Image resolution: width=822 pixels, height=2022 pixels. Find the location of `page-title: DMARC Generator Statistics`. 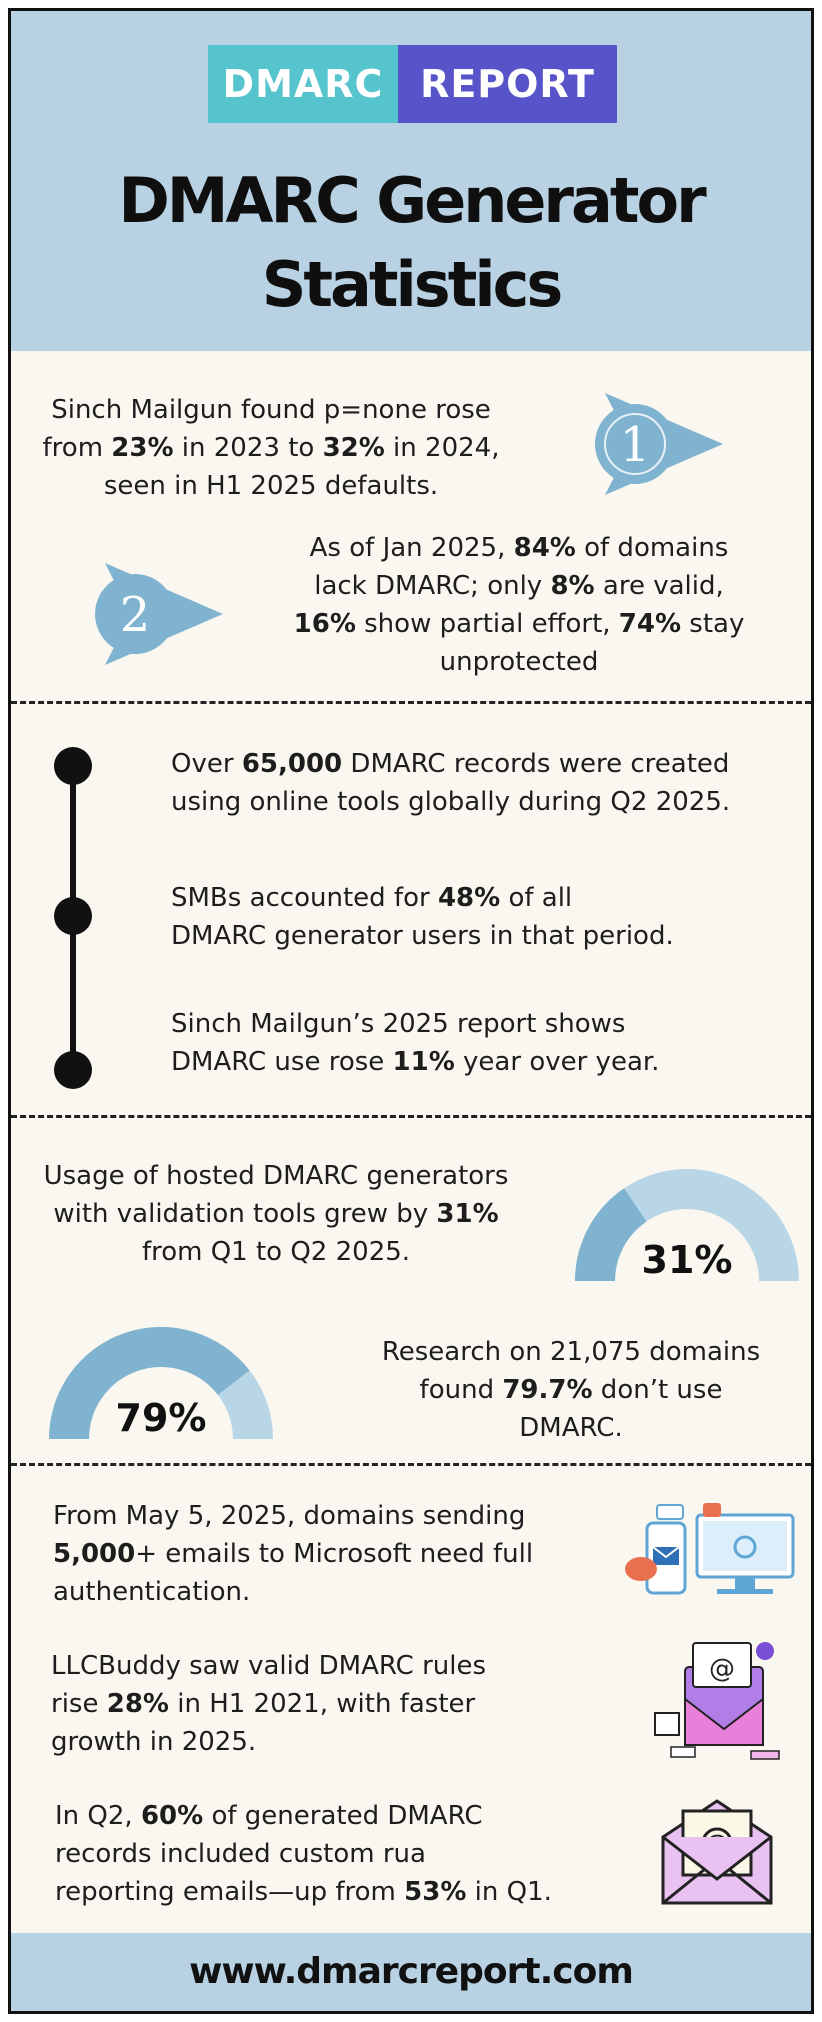

page-title: DMARC Generator Statistics is located at coordinates (411, 243).